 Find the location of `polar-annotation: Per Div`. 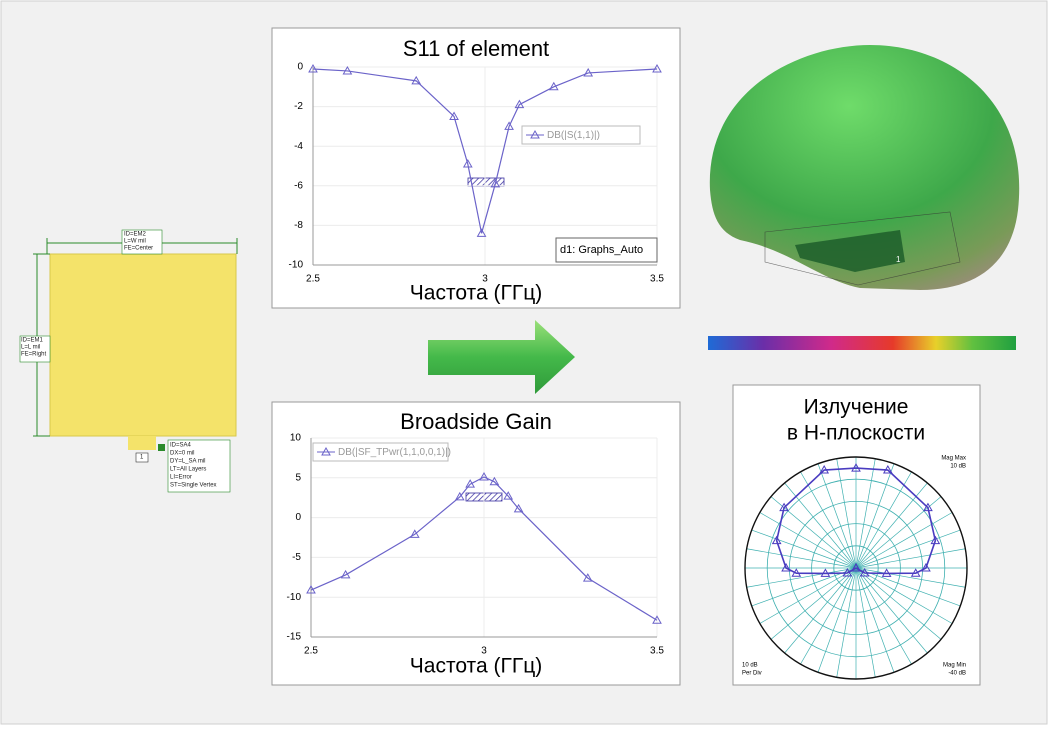

polar-annotation: Per Div is located at coordinates (752, 674).